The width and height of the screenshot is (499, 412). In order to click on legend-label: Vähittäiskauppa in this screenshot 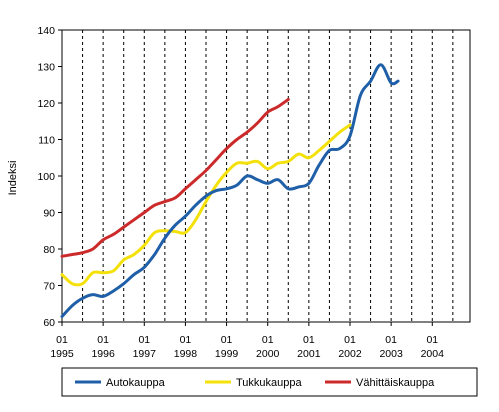, I will do `click(395, 383)`.